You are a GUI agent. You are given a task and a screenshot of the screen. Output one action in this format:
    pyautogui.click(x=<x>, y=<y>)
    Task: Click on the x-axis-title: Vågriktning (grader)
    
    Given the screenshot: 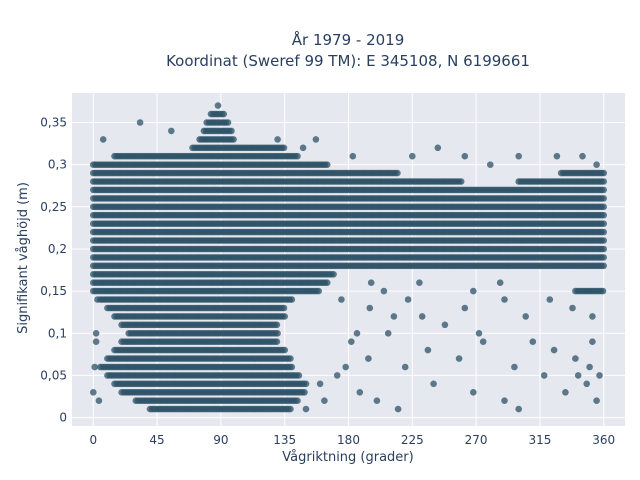 What is the action you would take?
    pyautogui.click(x=347, y=457)
    